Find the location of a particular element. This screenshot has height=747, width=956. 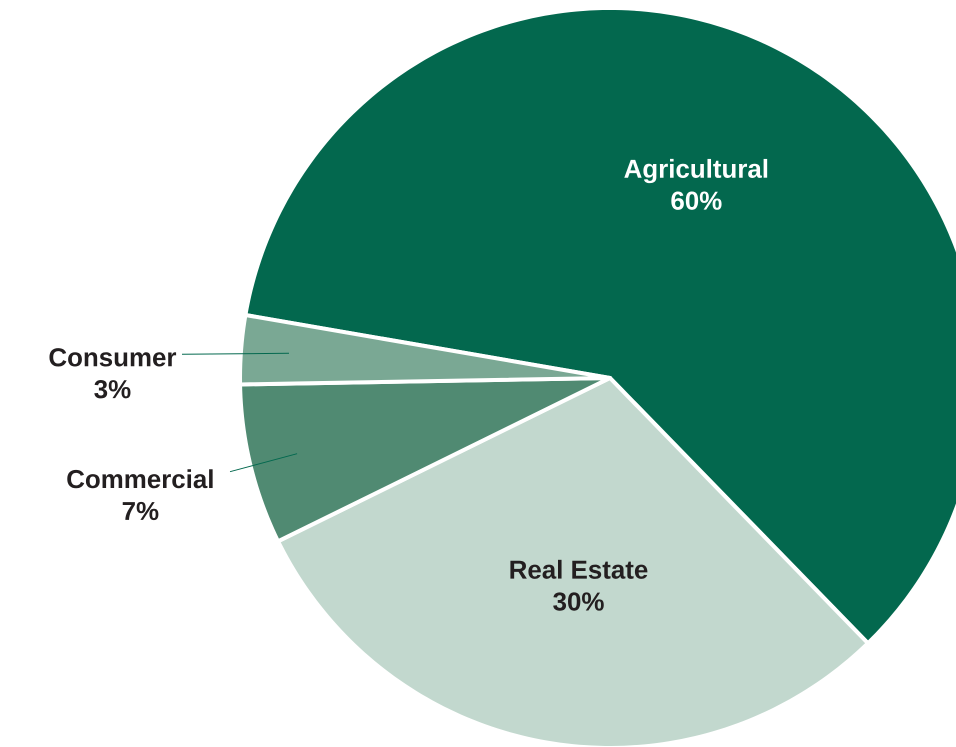

data-label: 60% is located at coordinates (696, 200).